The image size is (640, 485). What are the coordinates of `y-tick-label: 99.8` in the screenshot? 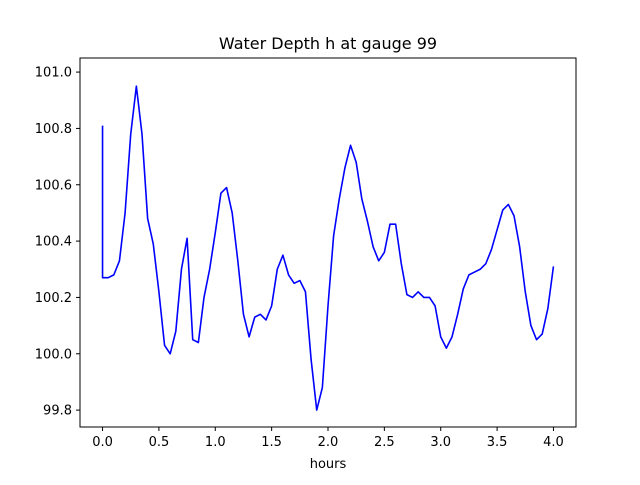 It's located at (57, 411).